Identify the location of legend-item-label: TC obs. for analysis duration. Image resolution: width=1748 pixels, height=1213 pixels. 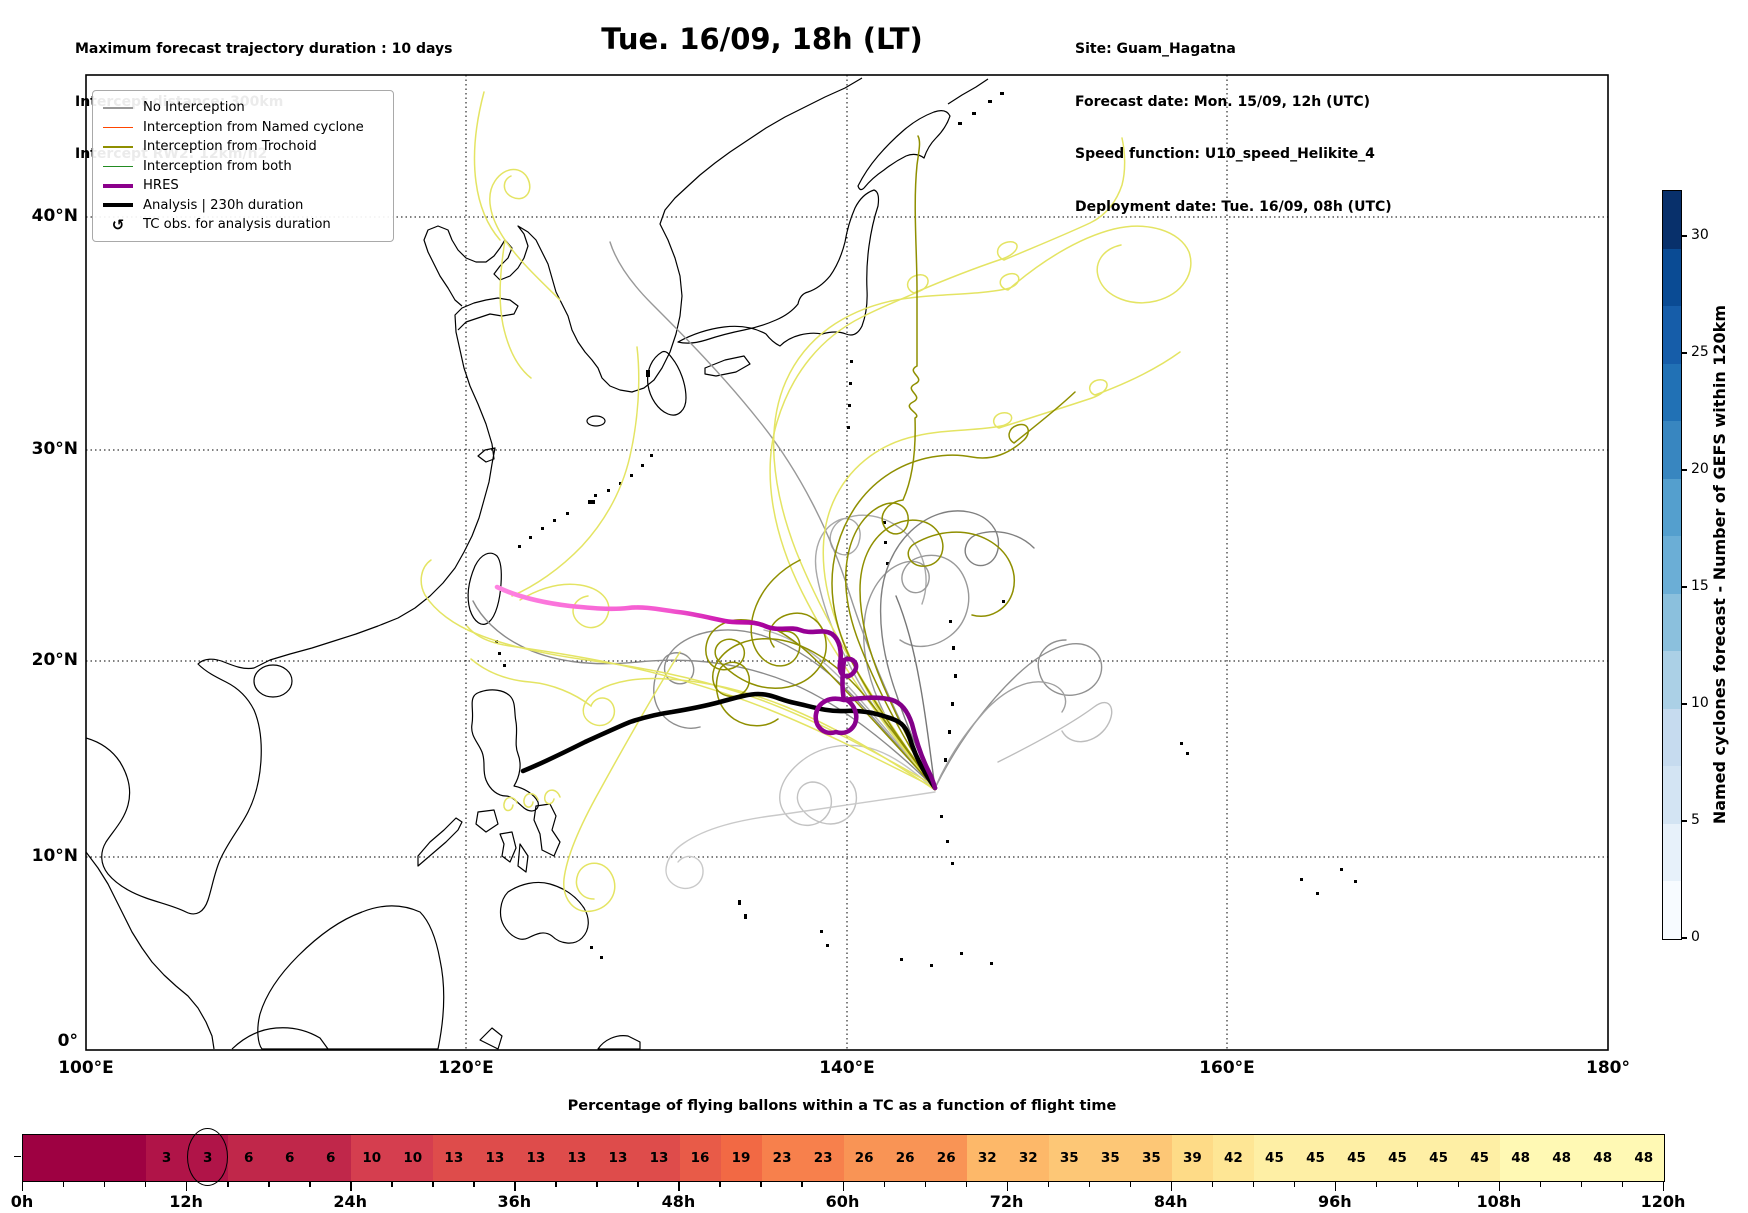
(237, 225).